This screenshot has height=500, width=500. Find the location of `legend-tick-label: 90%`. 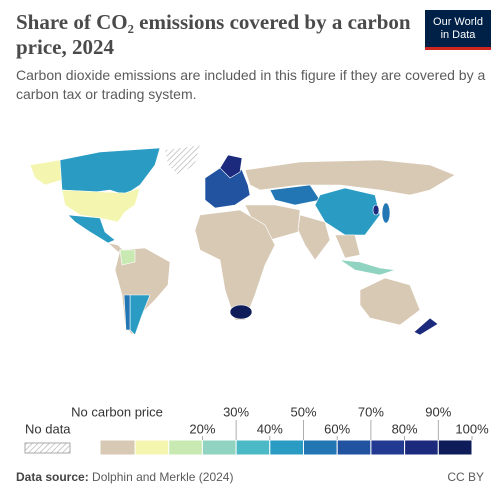

legend-tick-label: 90% is located at coordinates (438, 411).